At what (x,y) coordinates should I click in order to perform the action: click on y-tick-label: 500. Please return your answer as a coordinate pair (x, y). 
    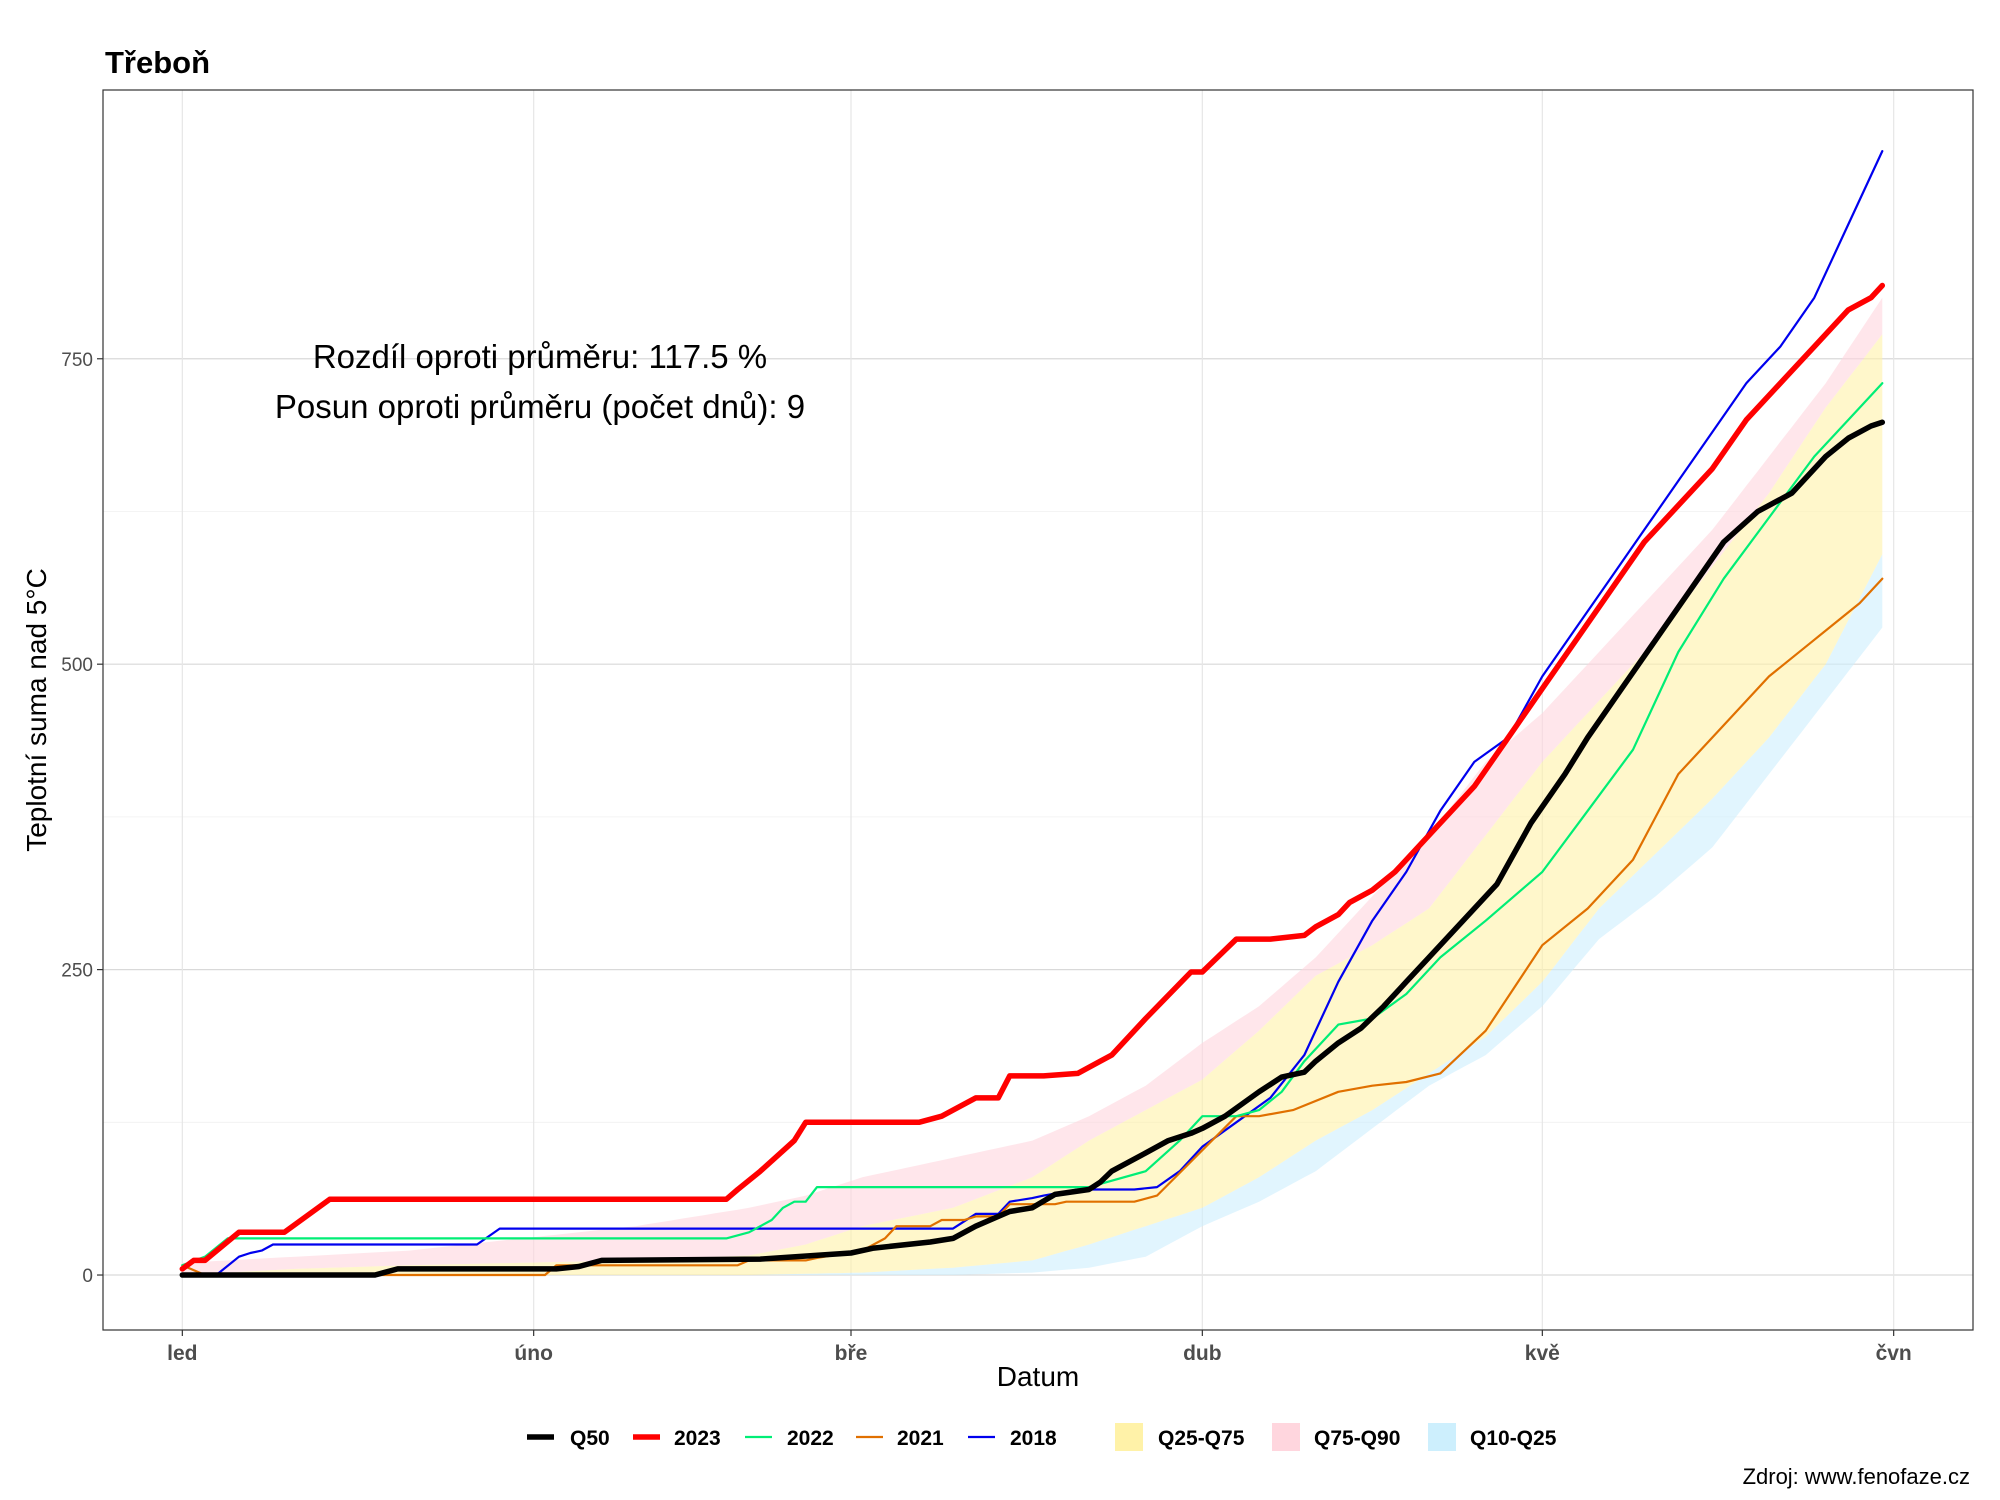
    Looking at the image, I should click on (77, 665).